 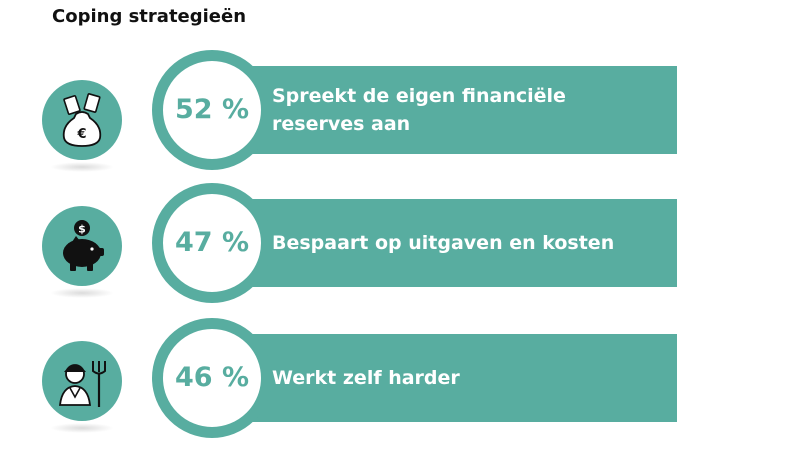 I want to click on farmer-icon, so click(x=82, y=381).